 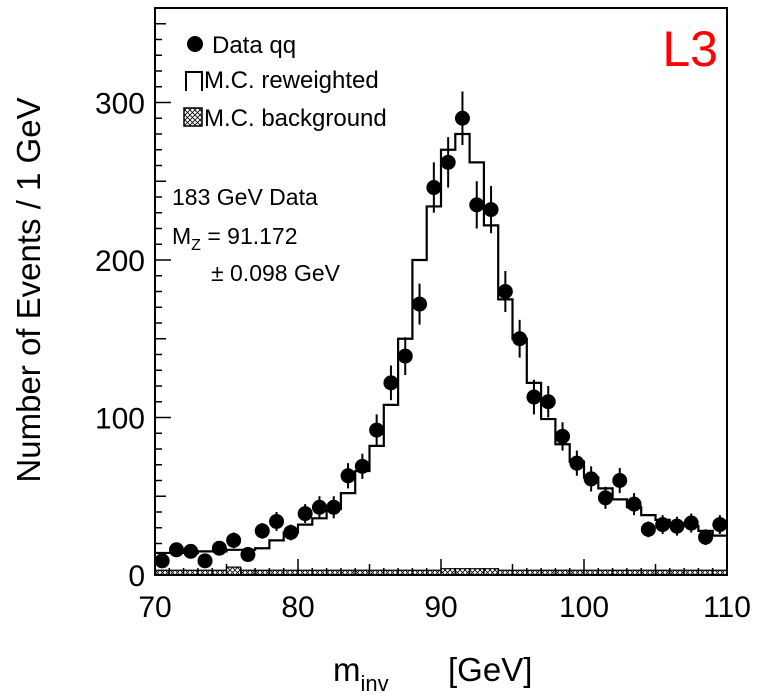 I want to click on legend-bg-marker, so click(x=193, y=117).